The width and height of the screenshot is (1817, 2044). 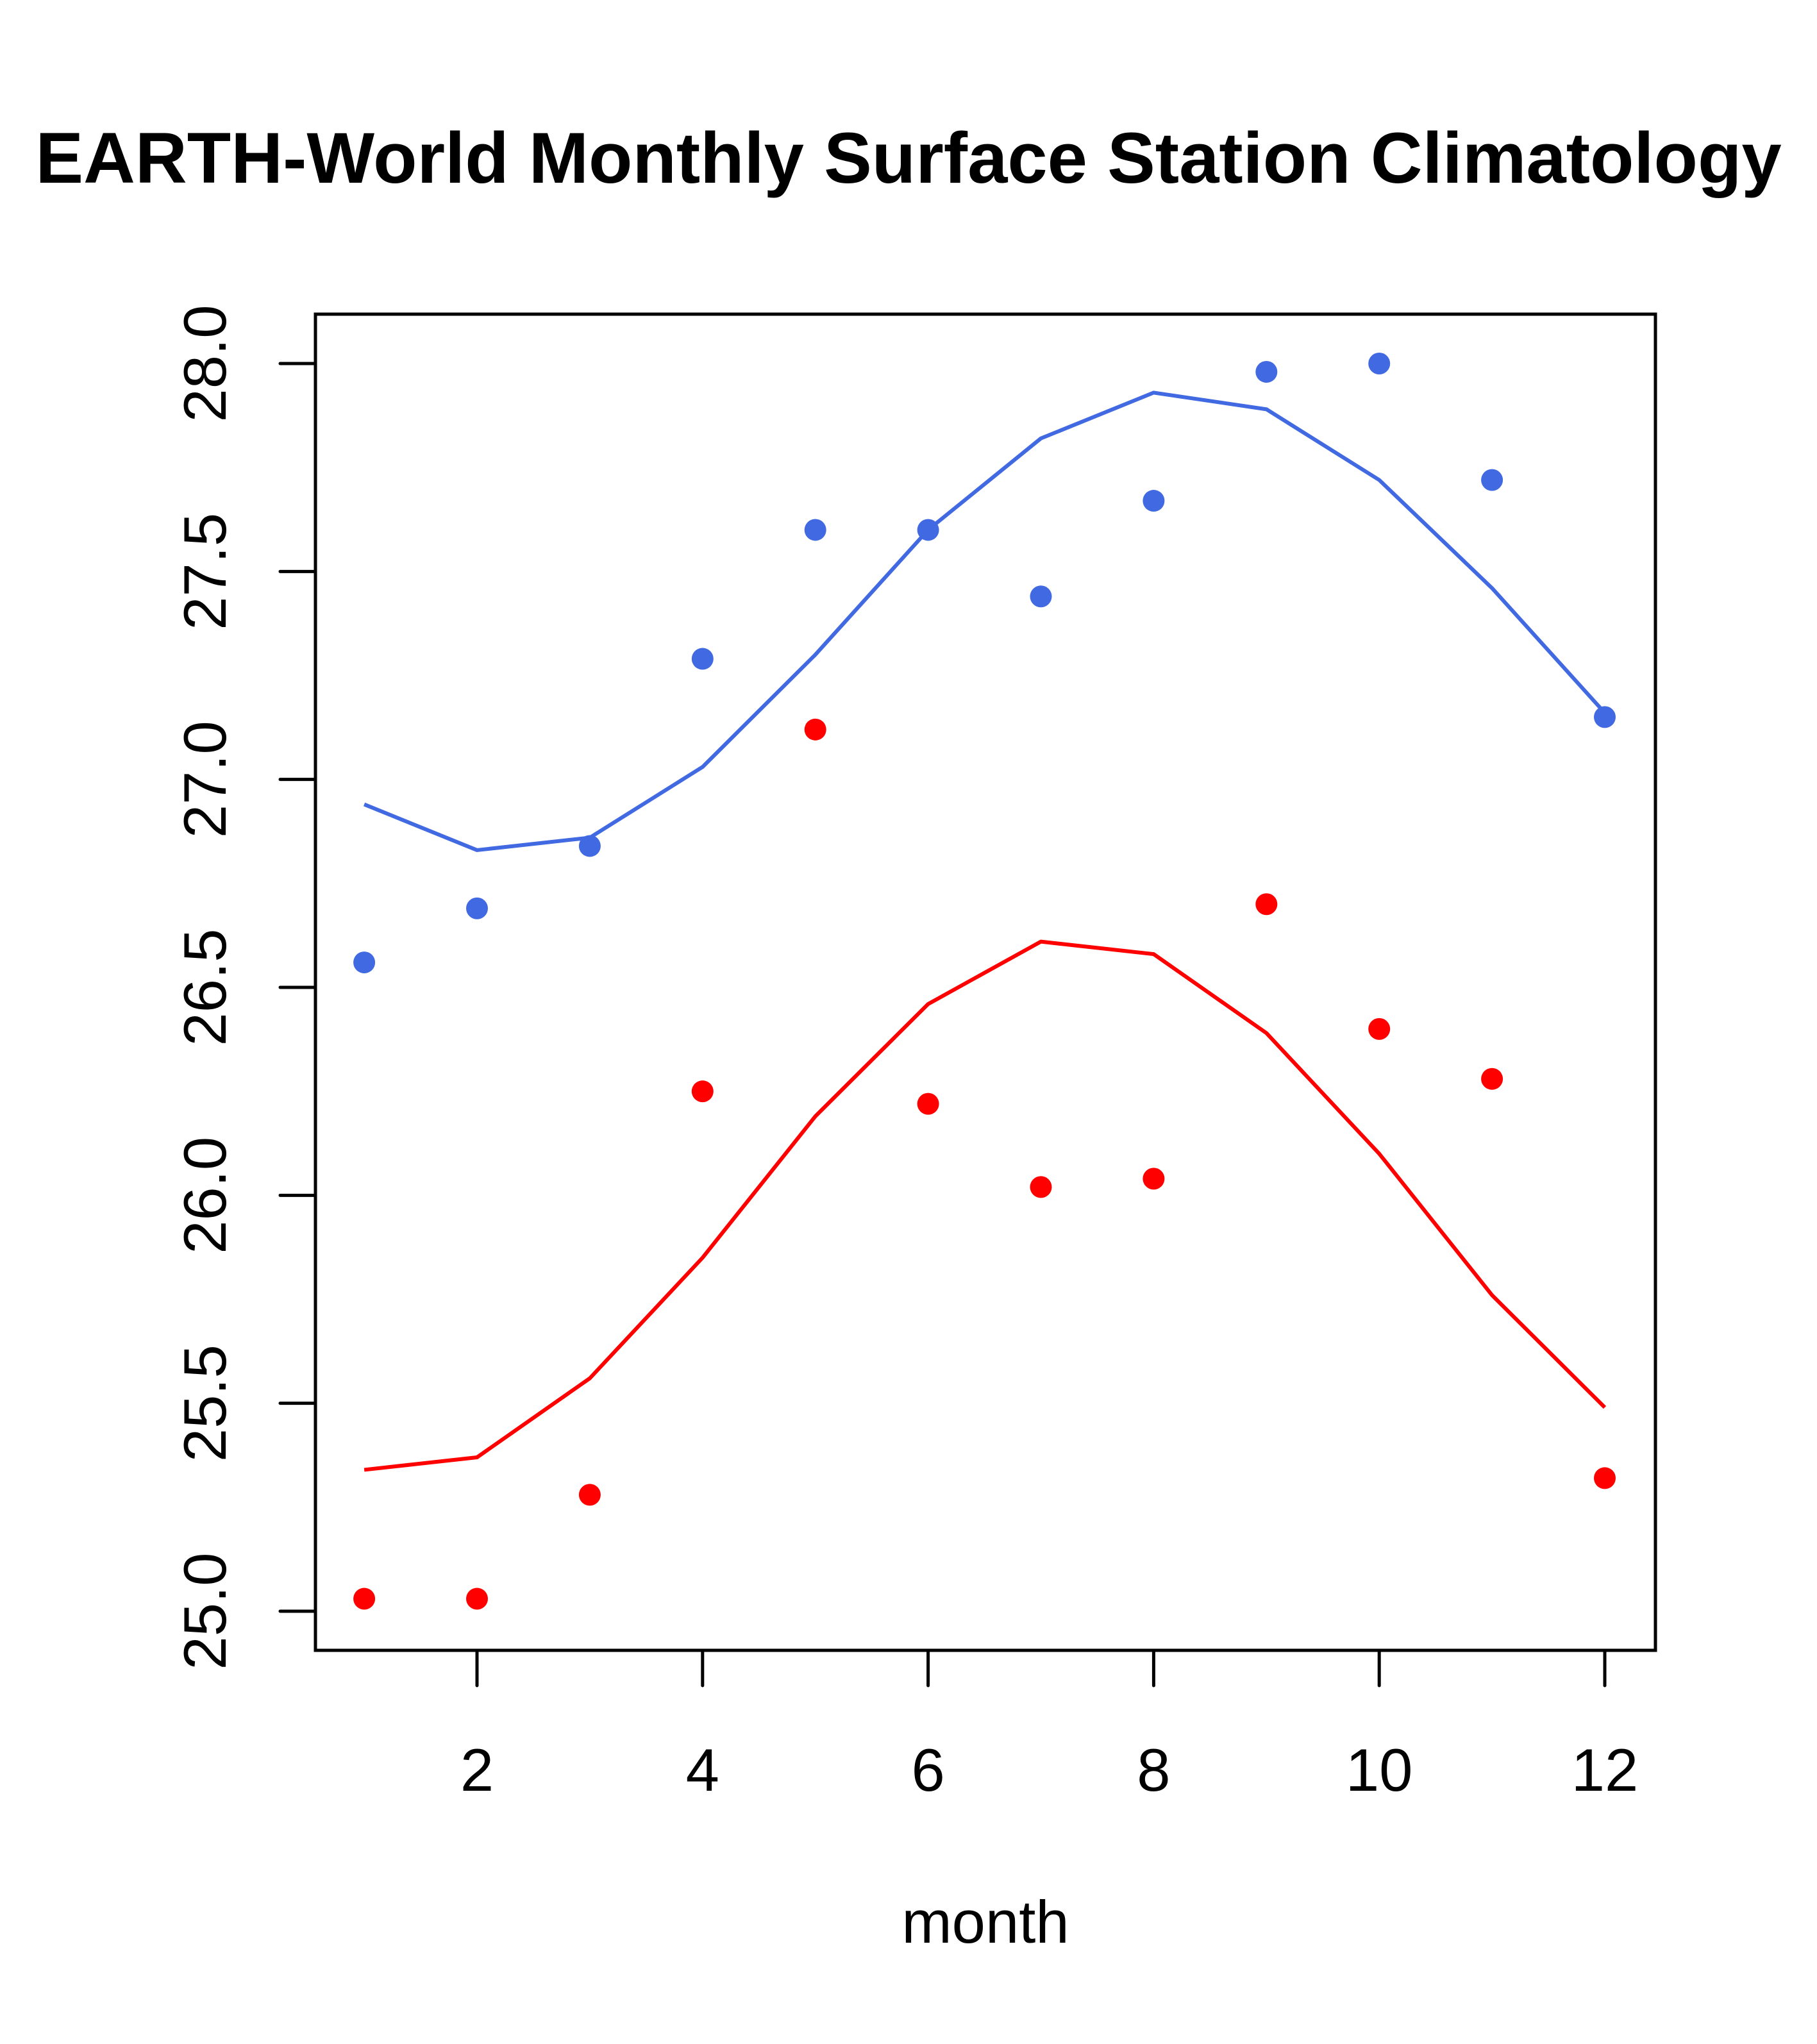 What do you see at coordinates (205, 1611) in the screenshot?
I see `y-tick-label: 25.0` at bounding box center [205, 1611].